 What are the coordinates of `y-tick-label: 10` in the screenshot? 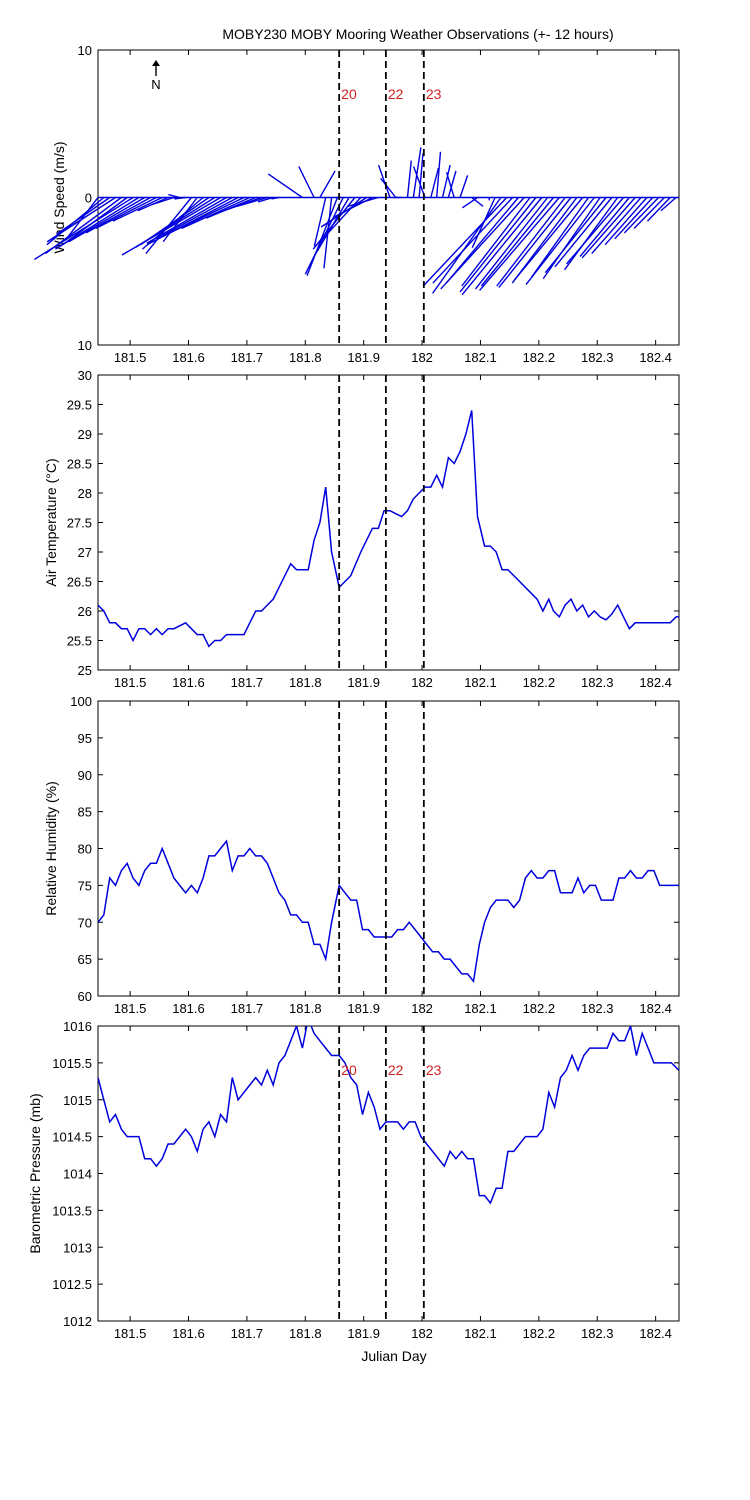 It's located at (85, 345).